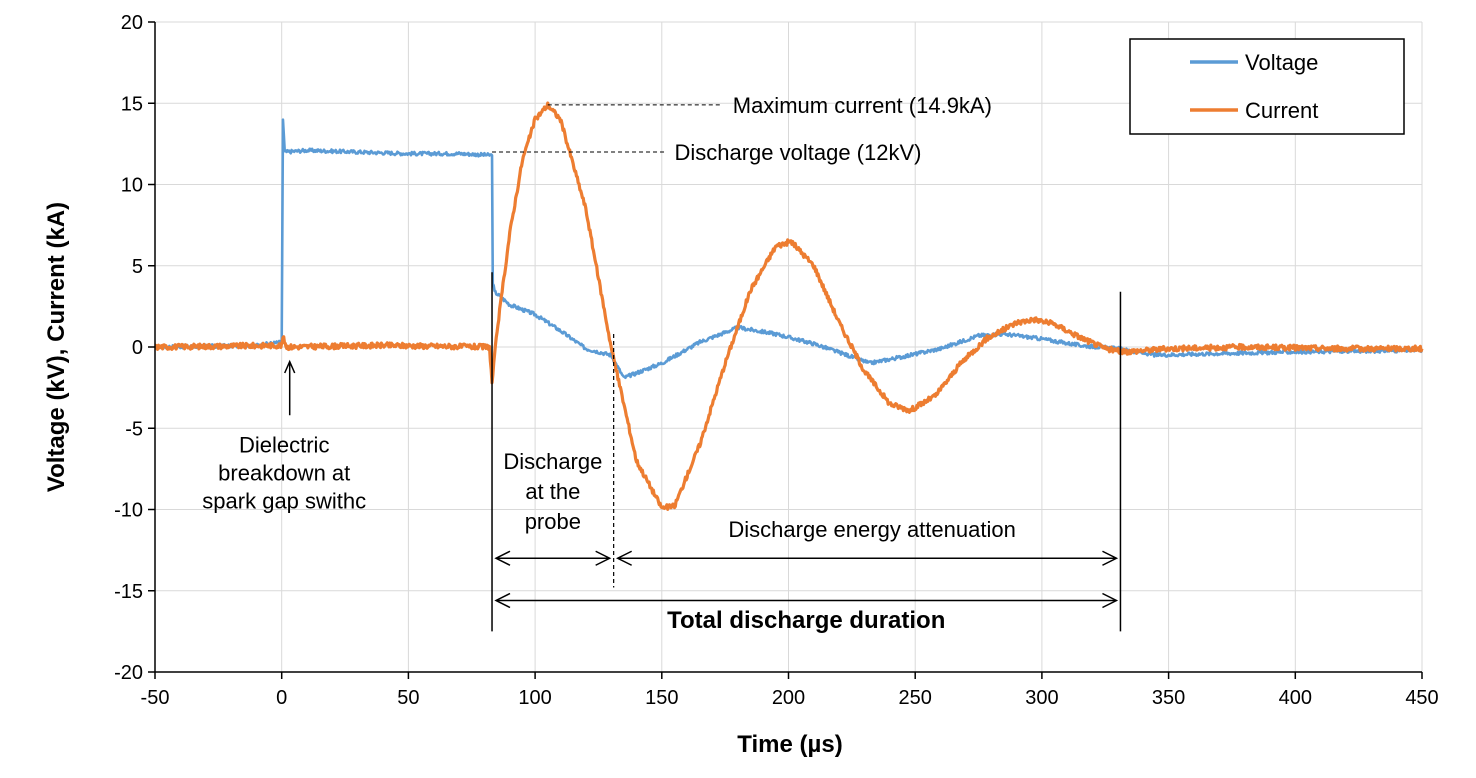  Describe the element at coordinates (789, 744) in the screenshot. I see `x-axis-title: Time (µs)` at that location.